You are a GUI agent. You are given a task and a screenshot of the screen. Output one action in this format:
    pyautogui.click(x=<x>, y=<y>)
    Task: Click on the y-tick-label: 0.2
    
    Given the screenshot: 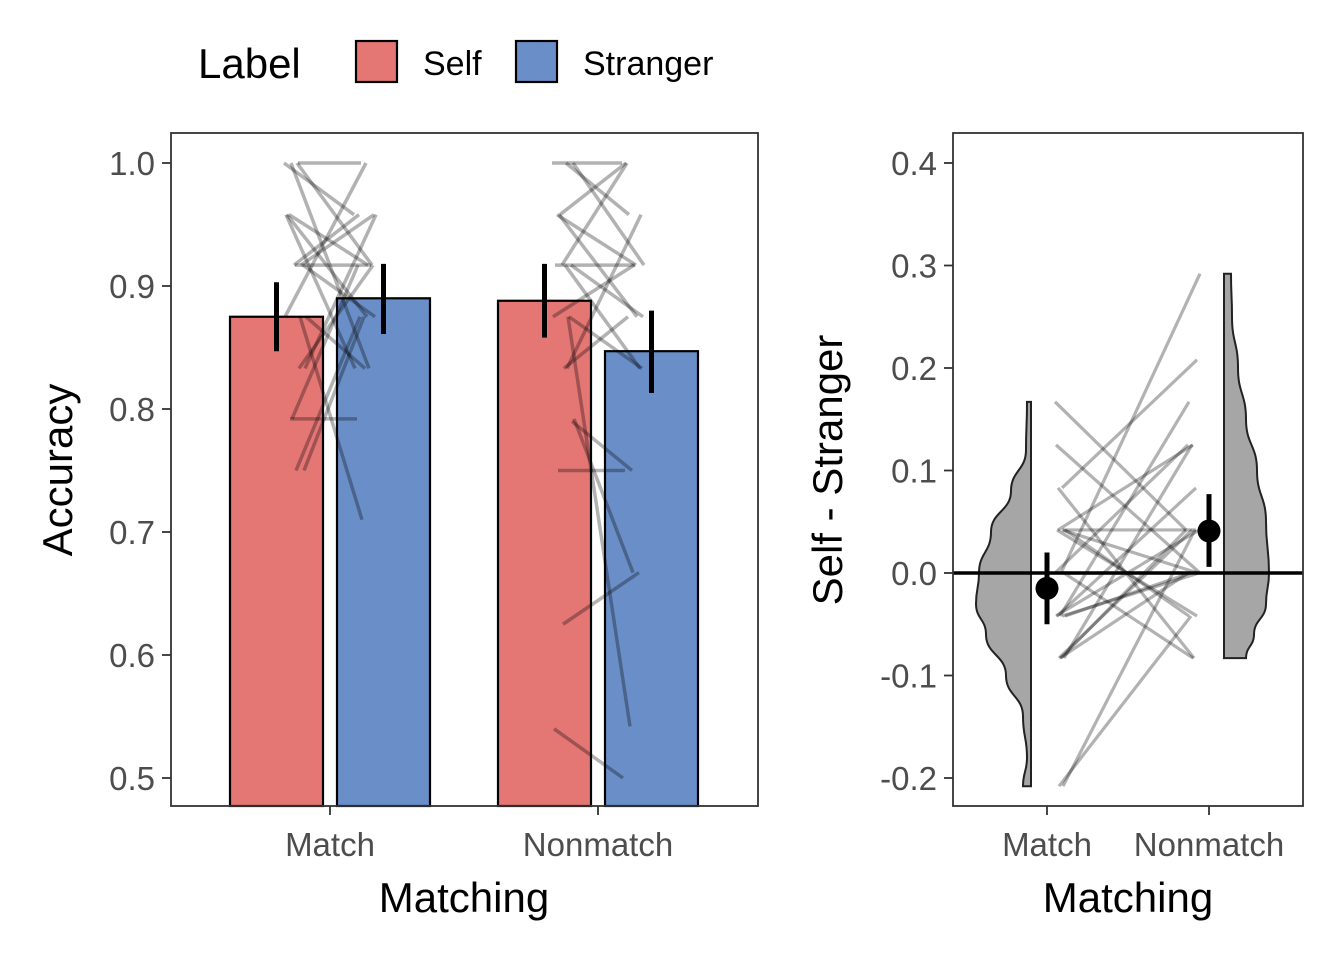 What is the action you would take?
    pyautogui.click(x=914, y=368)
    